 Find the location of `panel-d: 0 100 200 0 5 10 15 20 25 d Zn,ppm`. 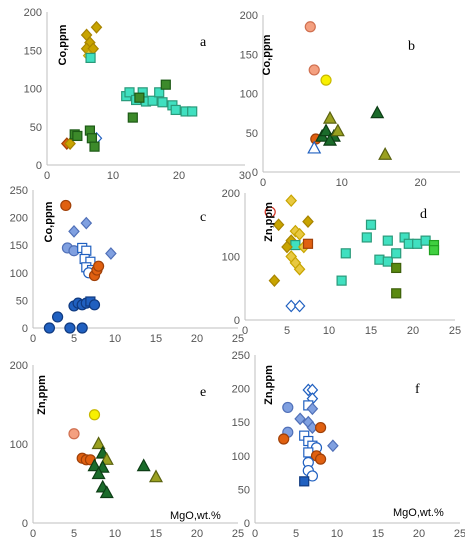

panel-d: 0 100 200 0 5 10 15 20 25 d Zn,ppm is located at coordinates (341, 262).